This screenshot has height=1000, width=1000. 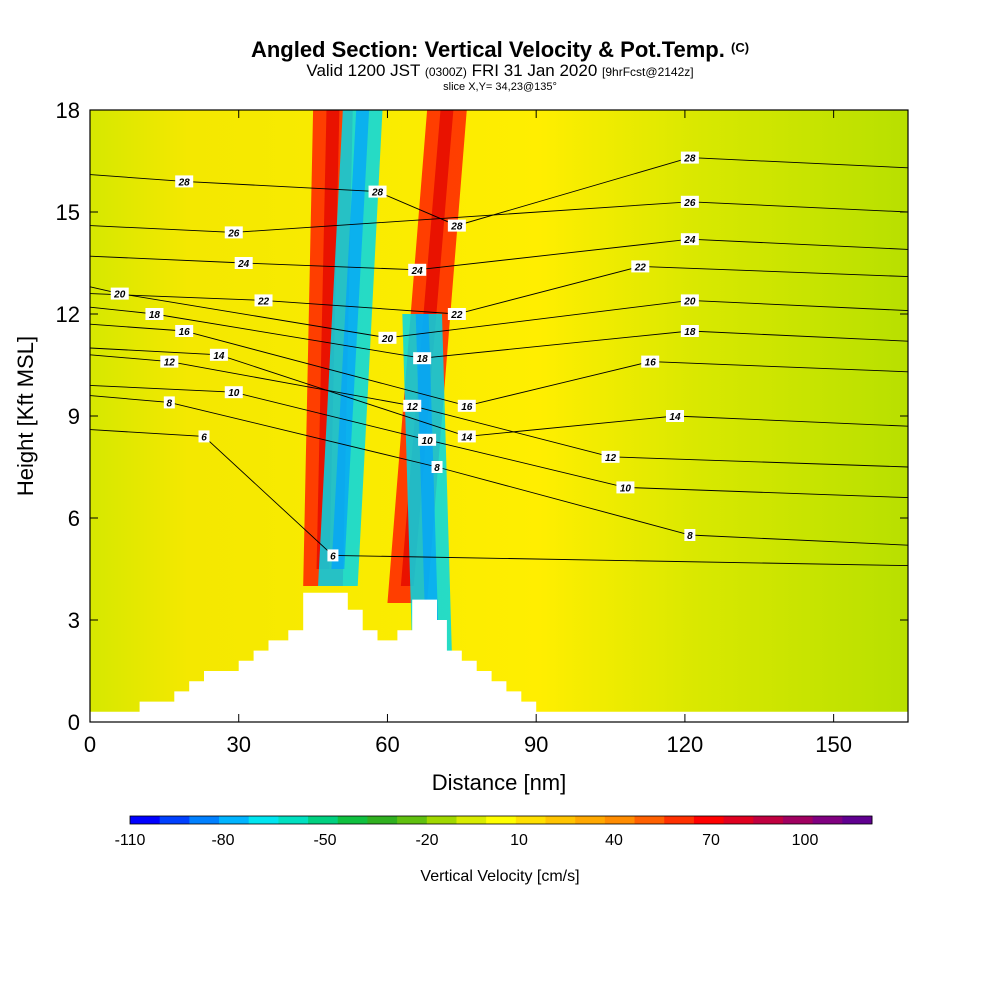 What do you see at coordinates (130, 840) in the screenshot?
I see `colorbar-tick: -110` at bounding box center [130, 840].